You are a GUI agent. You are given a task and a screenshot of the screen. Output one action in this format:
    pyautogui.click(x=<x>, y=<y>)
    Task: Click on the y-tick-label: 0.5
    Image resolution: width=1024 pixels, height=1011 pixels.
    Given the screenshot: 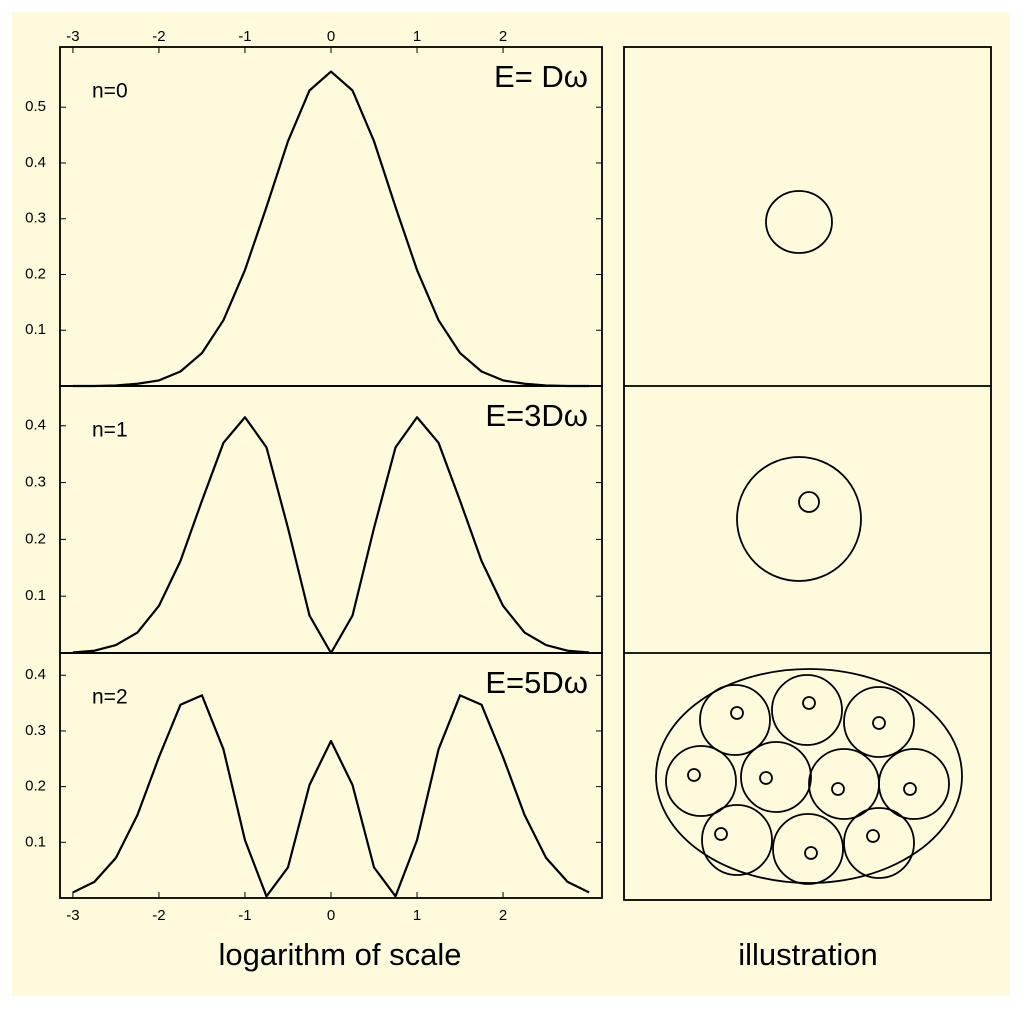 What is the action you would take?
    pyautogui.click(x=35, y=106)
    